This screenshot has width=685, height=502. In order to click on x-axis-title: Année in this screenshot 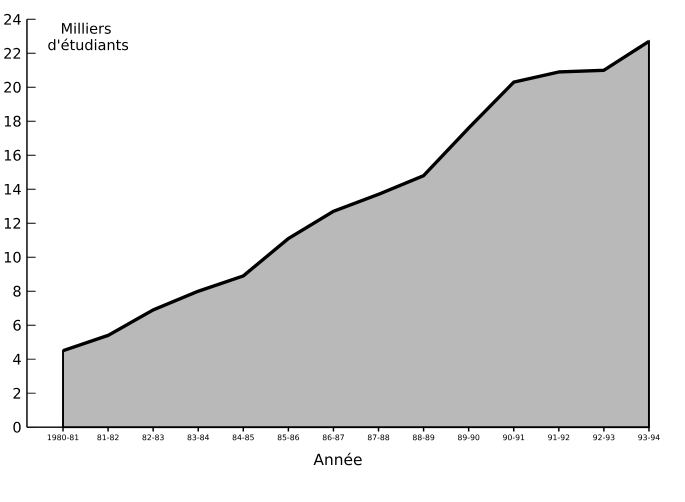, I will do `click(338, 459)`.